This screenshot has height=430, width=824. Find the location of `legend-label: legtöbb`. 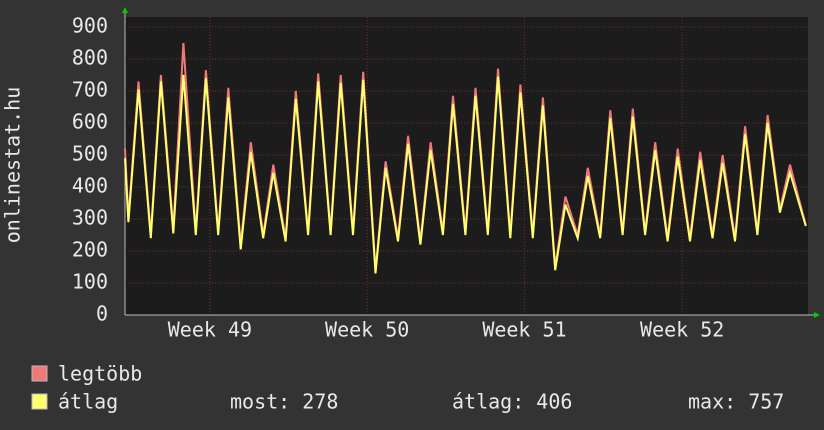

legend-label: legtöbb is located at coordinates (100, 374).